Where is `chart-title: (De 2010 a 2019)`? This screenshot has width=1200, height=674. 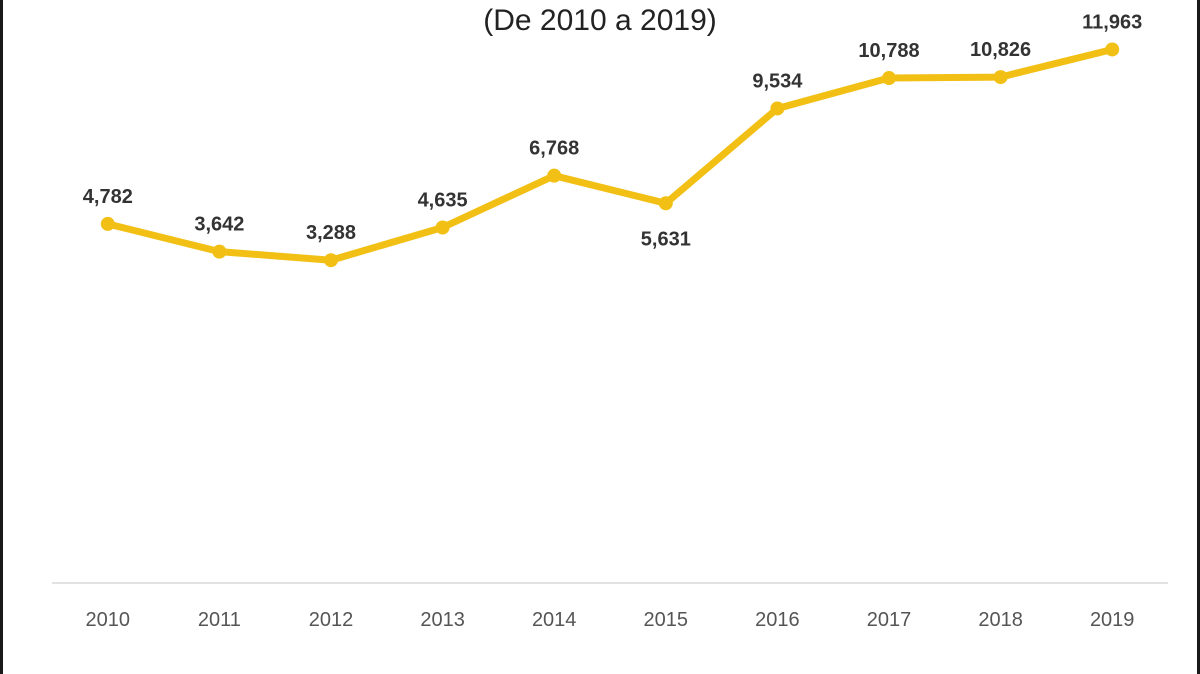 chart-title: (De 2010 a 2019) is located at coordinates (600, 20).